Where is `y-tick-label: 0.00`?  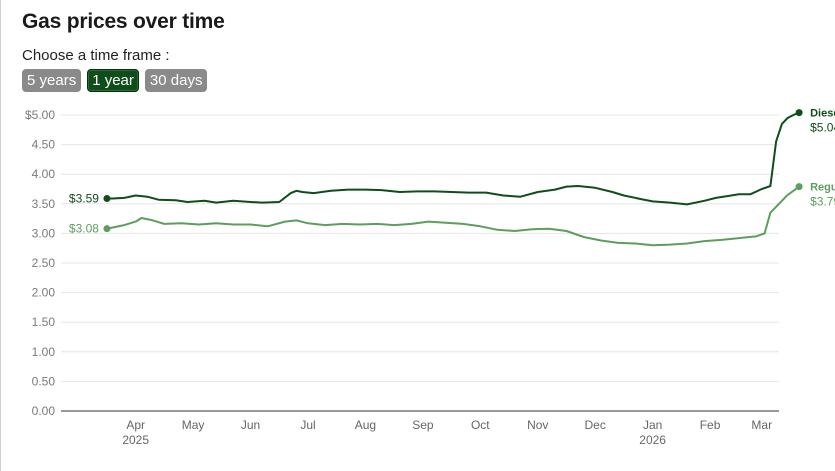
y-tick-label: 0.00 is located at coordinates (44, 411).